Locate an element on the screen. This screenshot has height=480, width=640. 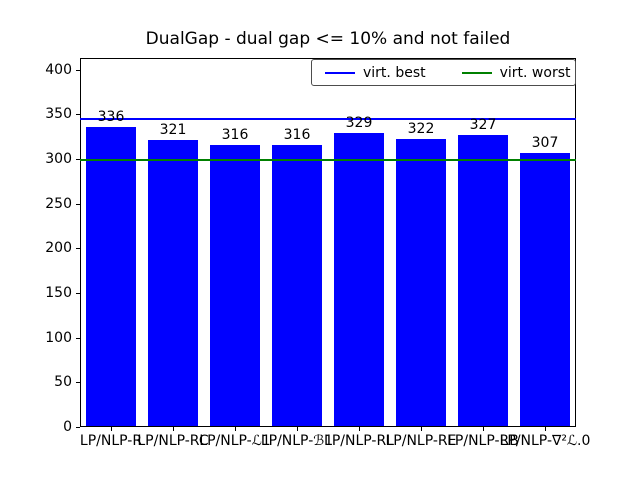
y-axis-tick-label: 350 is located at coordinates (58, 114).